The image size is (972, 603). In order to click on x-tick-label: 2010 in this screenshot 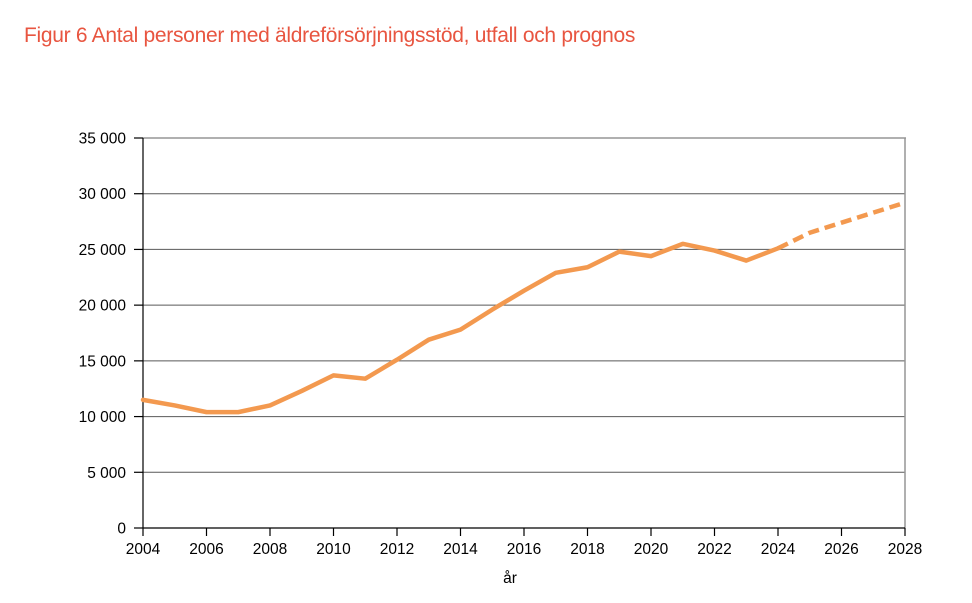, I will do `click(333, 549)`.